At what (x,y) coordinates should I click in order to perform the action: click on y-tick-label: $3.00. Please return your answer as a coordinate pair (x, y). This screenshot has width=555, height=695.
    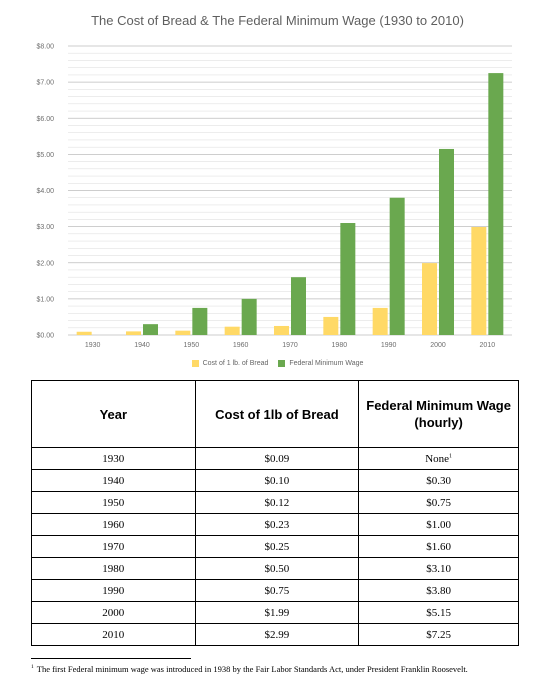
    Looking at the image, I should click on (45, 227).